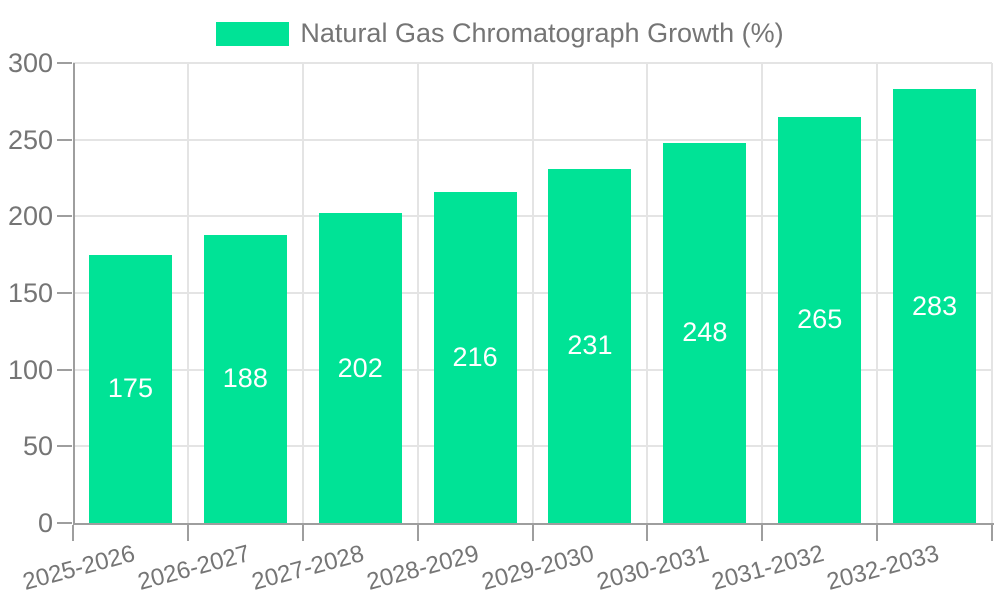  Describe the element at coordinates (533, 524) in the screenshot. I see `x-axis-line` at that location.